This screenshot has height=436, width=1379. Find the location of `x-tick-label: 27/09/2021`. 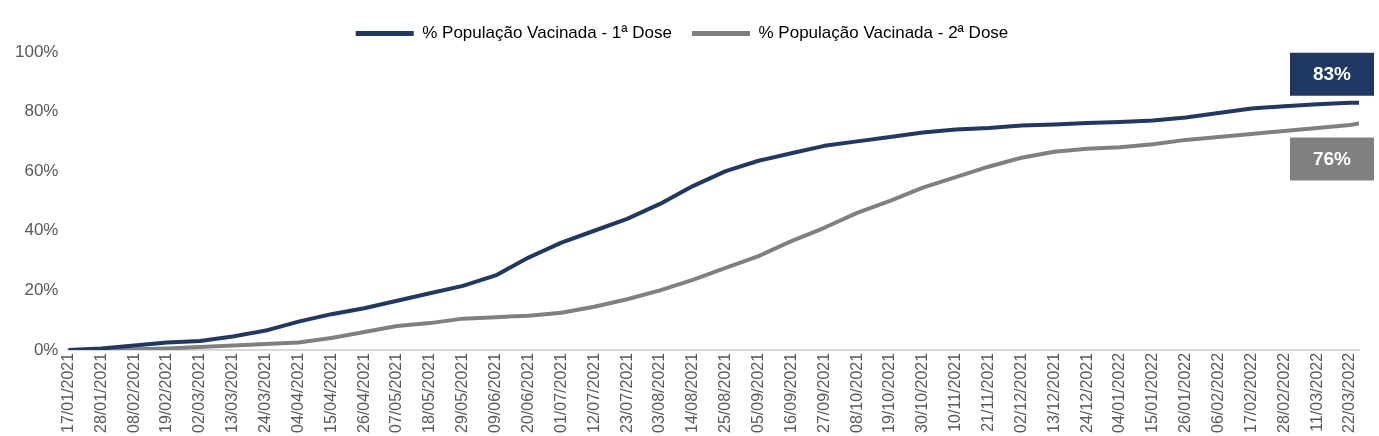

x-tick-label: 27/09/2021 is located at coordinates (823, 392).